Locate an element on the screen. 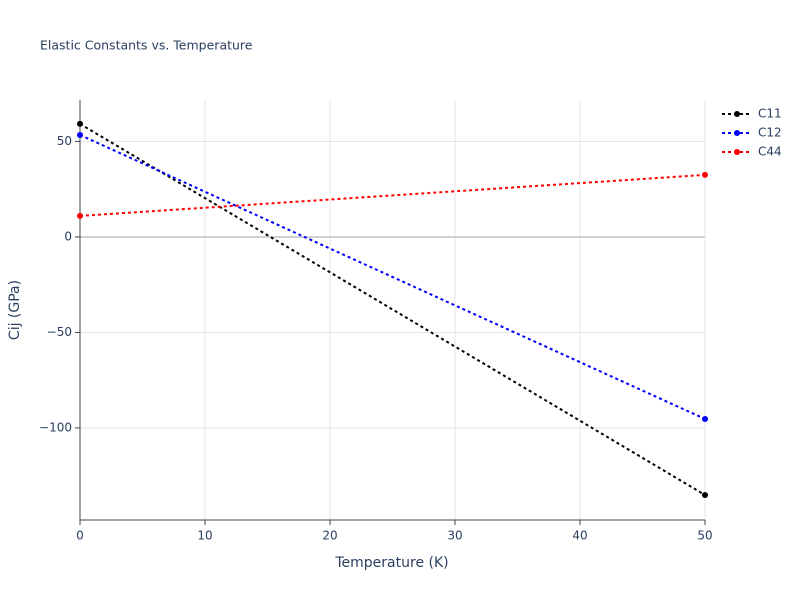 The height and width of the screenshot is (600, 800). legend-label: C44 is located at coordinates (770, 152).